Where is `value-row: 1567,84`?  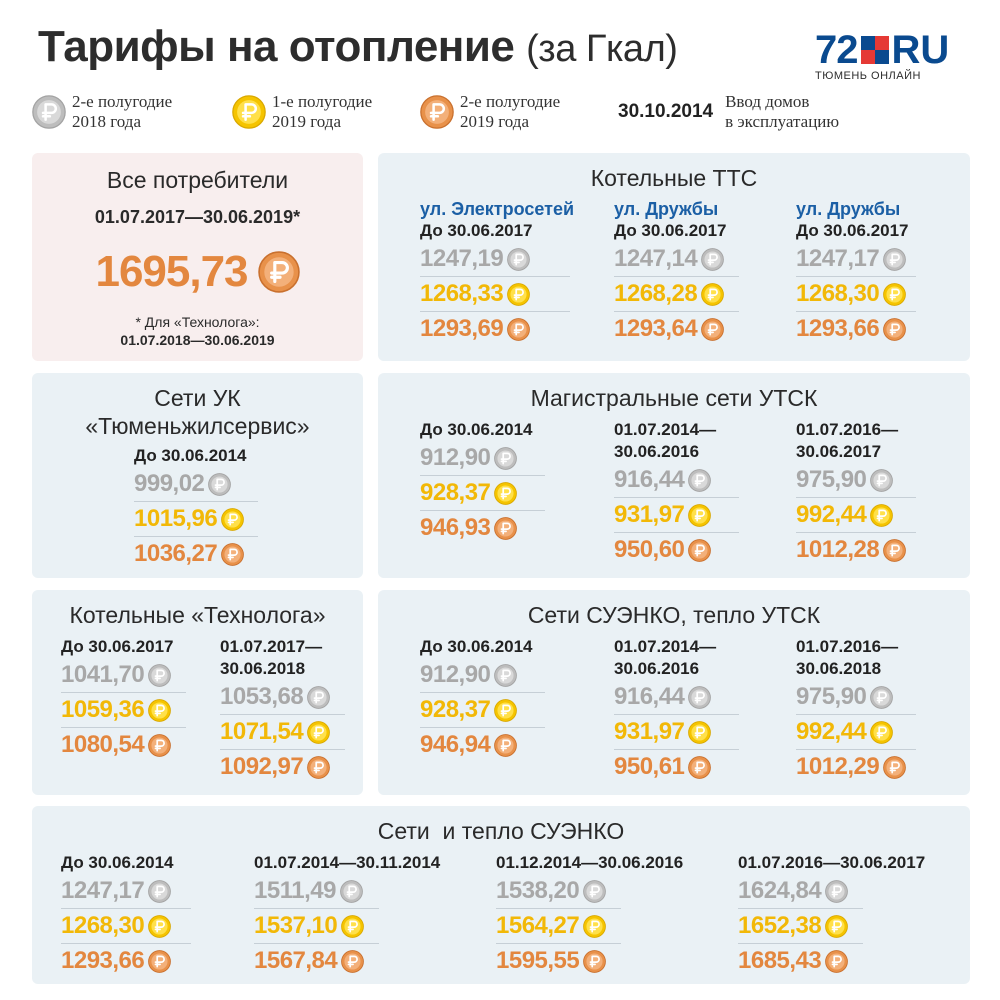
value-row: 1567,84 is located at coordinates (316, 961).